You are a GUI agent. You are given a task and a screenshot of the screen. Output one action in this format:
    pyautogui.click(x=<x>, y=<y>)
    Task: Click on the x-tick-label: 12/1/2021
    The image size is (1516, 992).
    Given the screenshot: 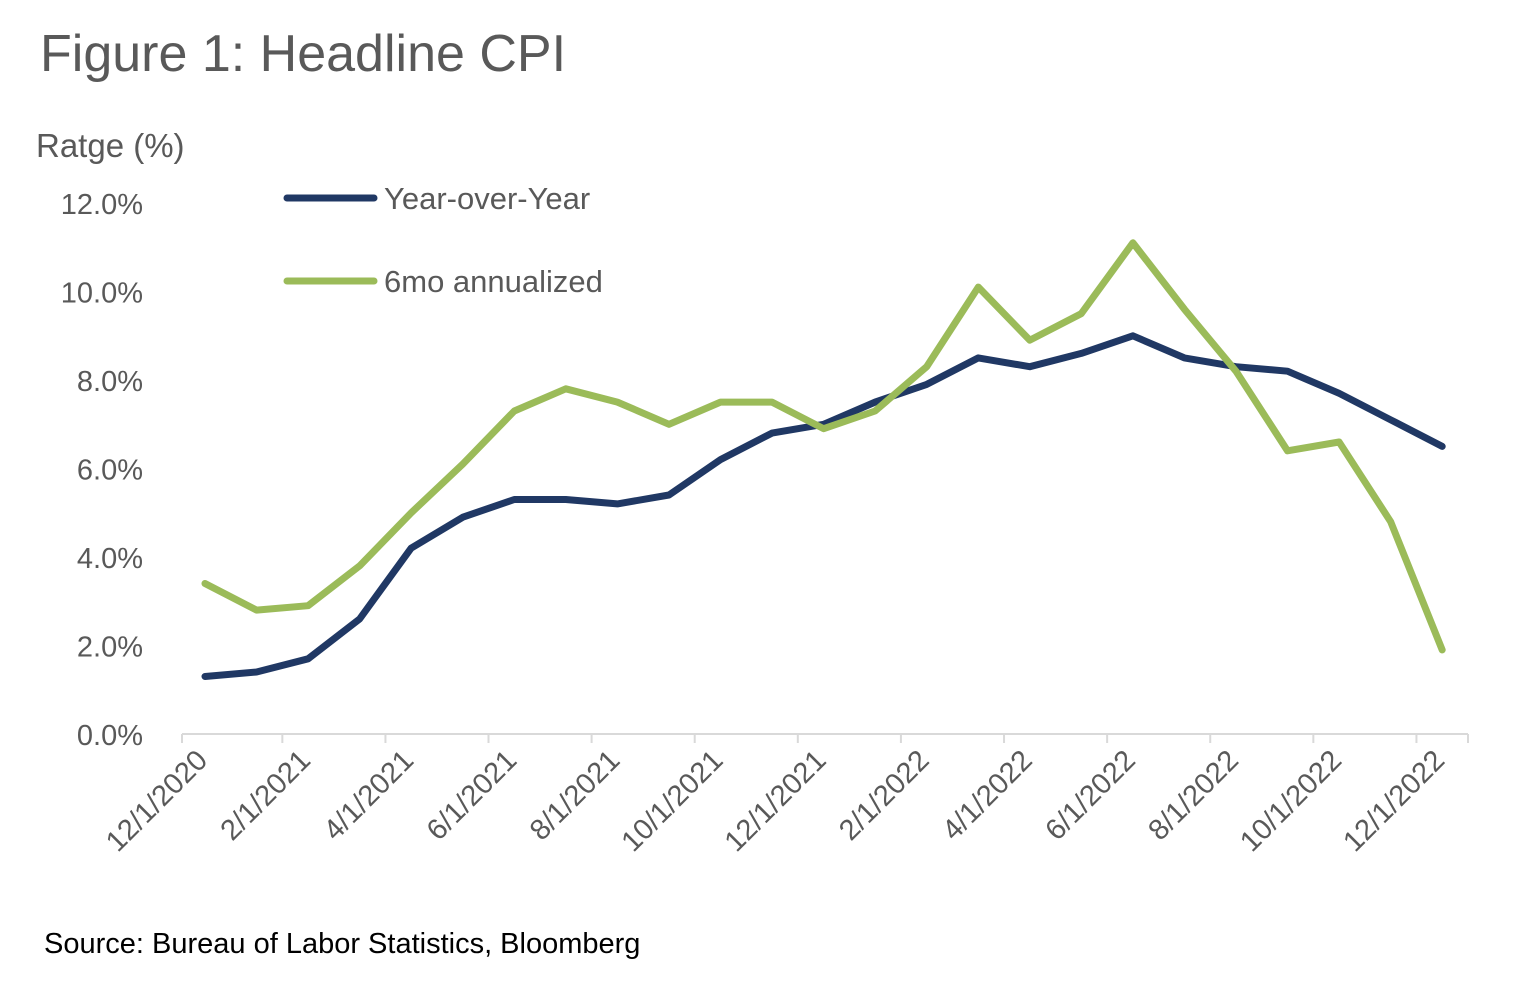 What is the action you would take?
    pyautogui.click(x=776, y=801)
    